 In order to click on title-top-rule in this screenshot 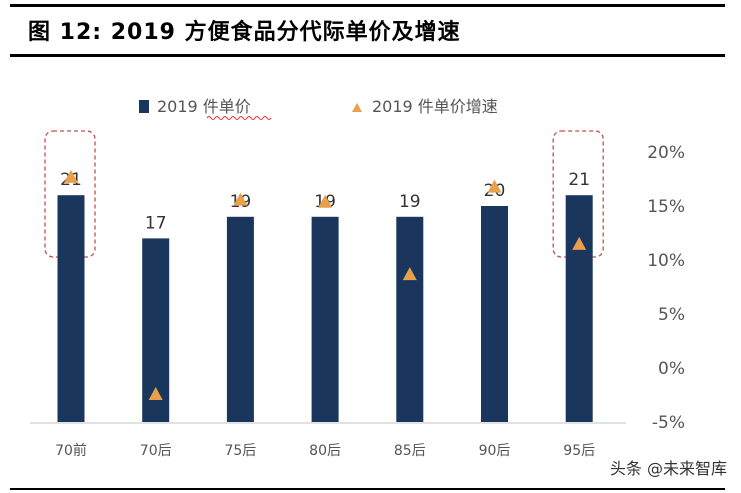, I will do `click(367, 5)`.